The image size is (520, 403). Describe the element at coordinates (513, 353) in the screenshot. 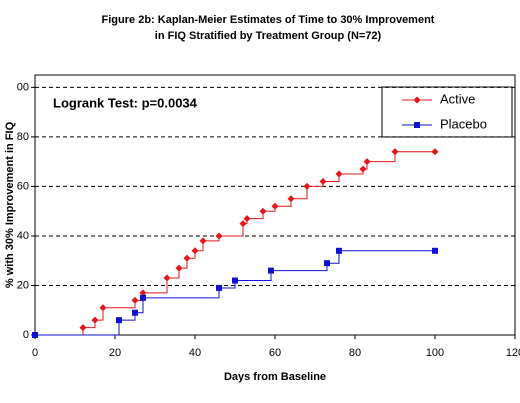

I see `x-tick-label: 120` at that location.